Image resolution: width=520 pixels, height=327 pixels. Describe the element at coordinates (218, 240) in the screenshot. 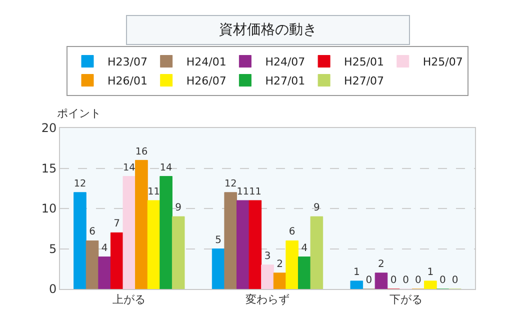

I see `data-label: 5` at that location.